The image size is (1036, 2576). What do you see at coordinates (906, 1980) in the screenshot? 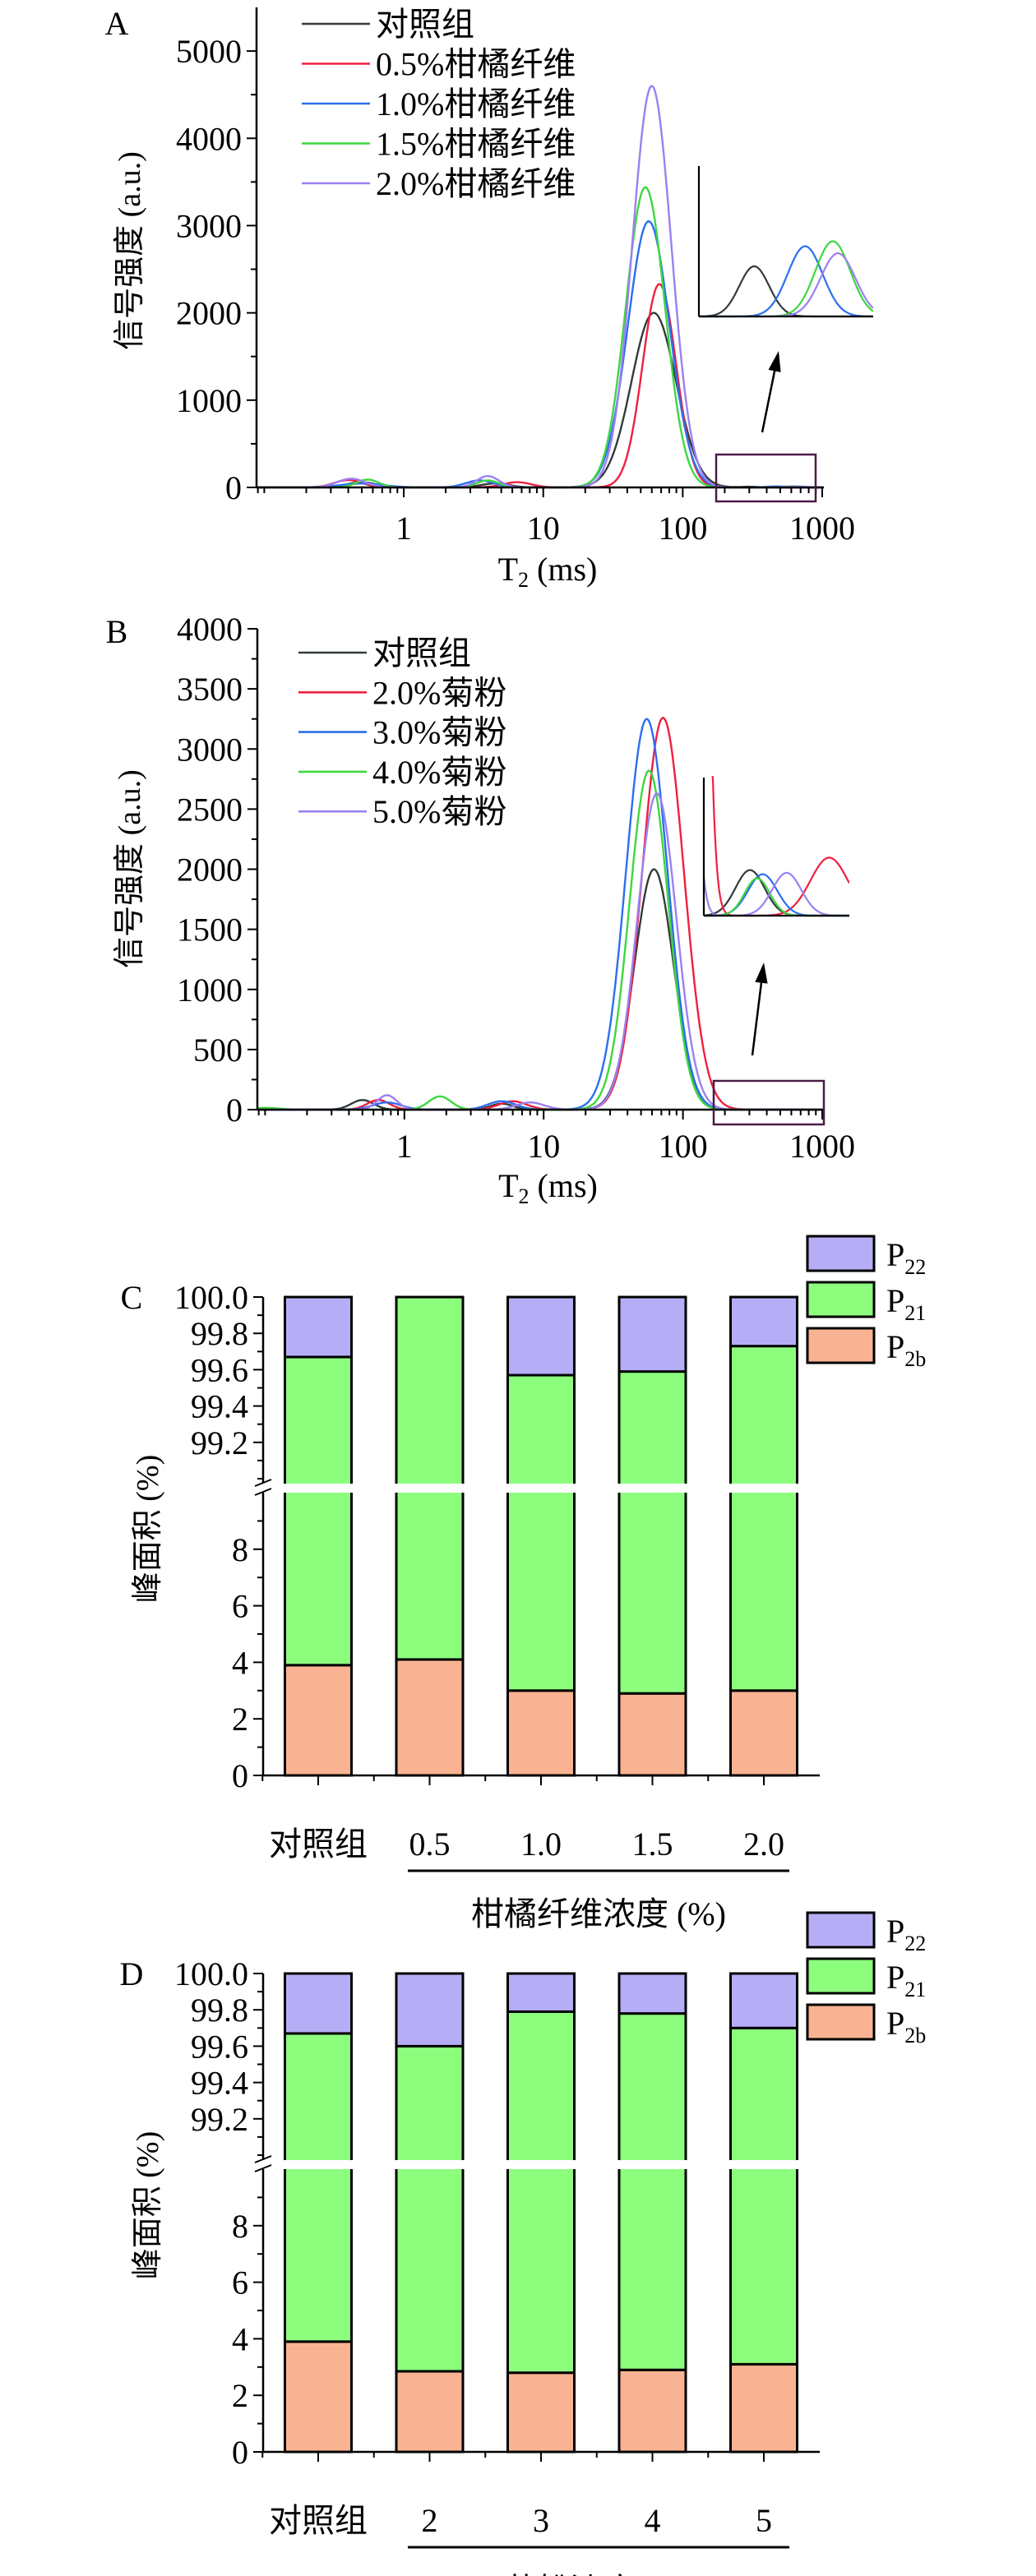
I see `legend-label-21: P21` at bounding box center [906, 1980].